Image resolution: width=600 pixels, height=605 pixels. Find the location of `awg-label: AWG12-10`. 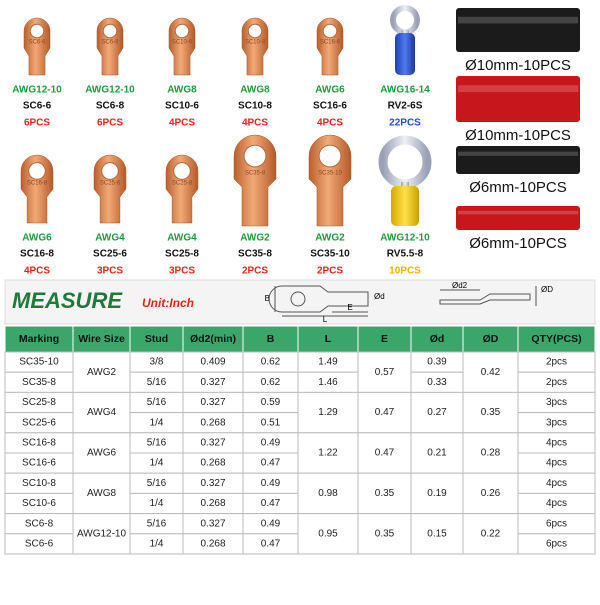

awg-label: AWG12-10 is located at coordinates (110, 90).